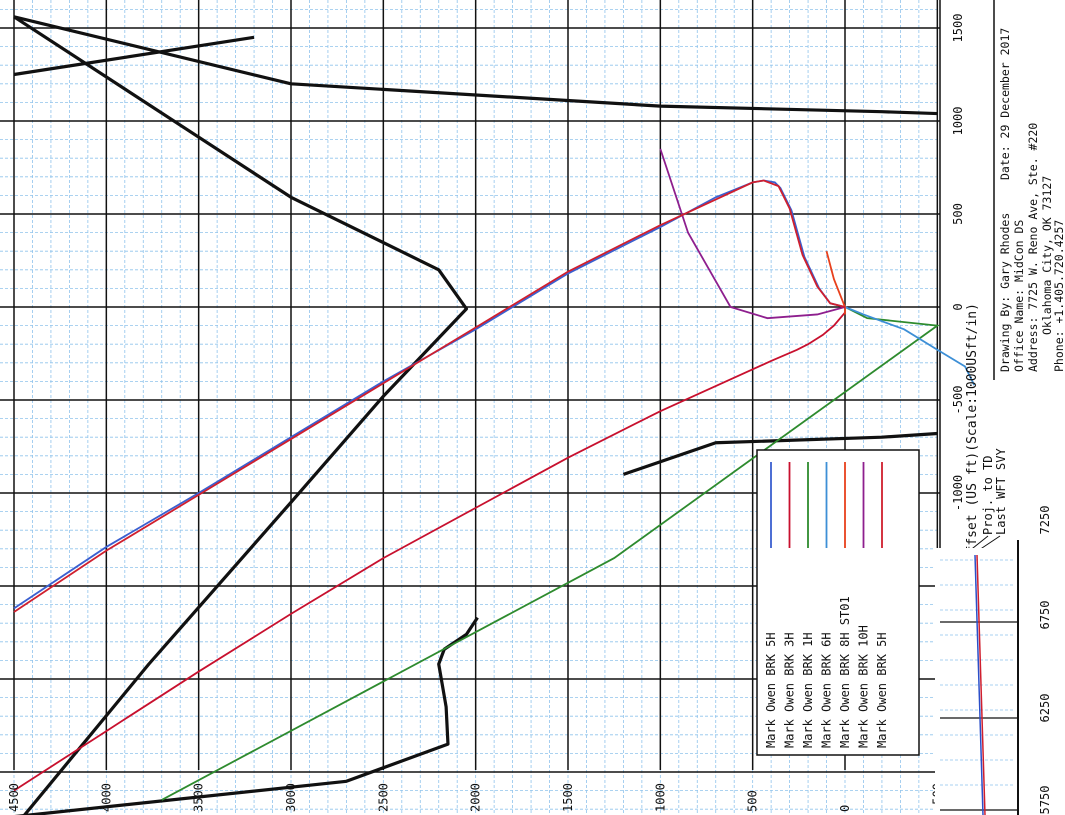  Describe the element at coordinates (476, 797) in the screenshot. I see `x-tick-label: 2000` at that location.